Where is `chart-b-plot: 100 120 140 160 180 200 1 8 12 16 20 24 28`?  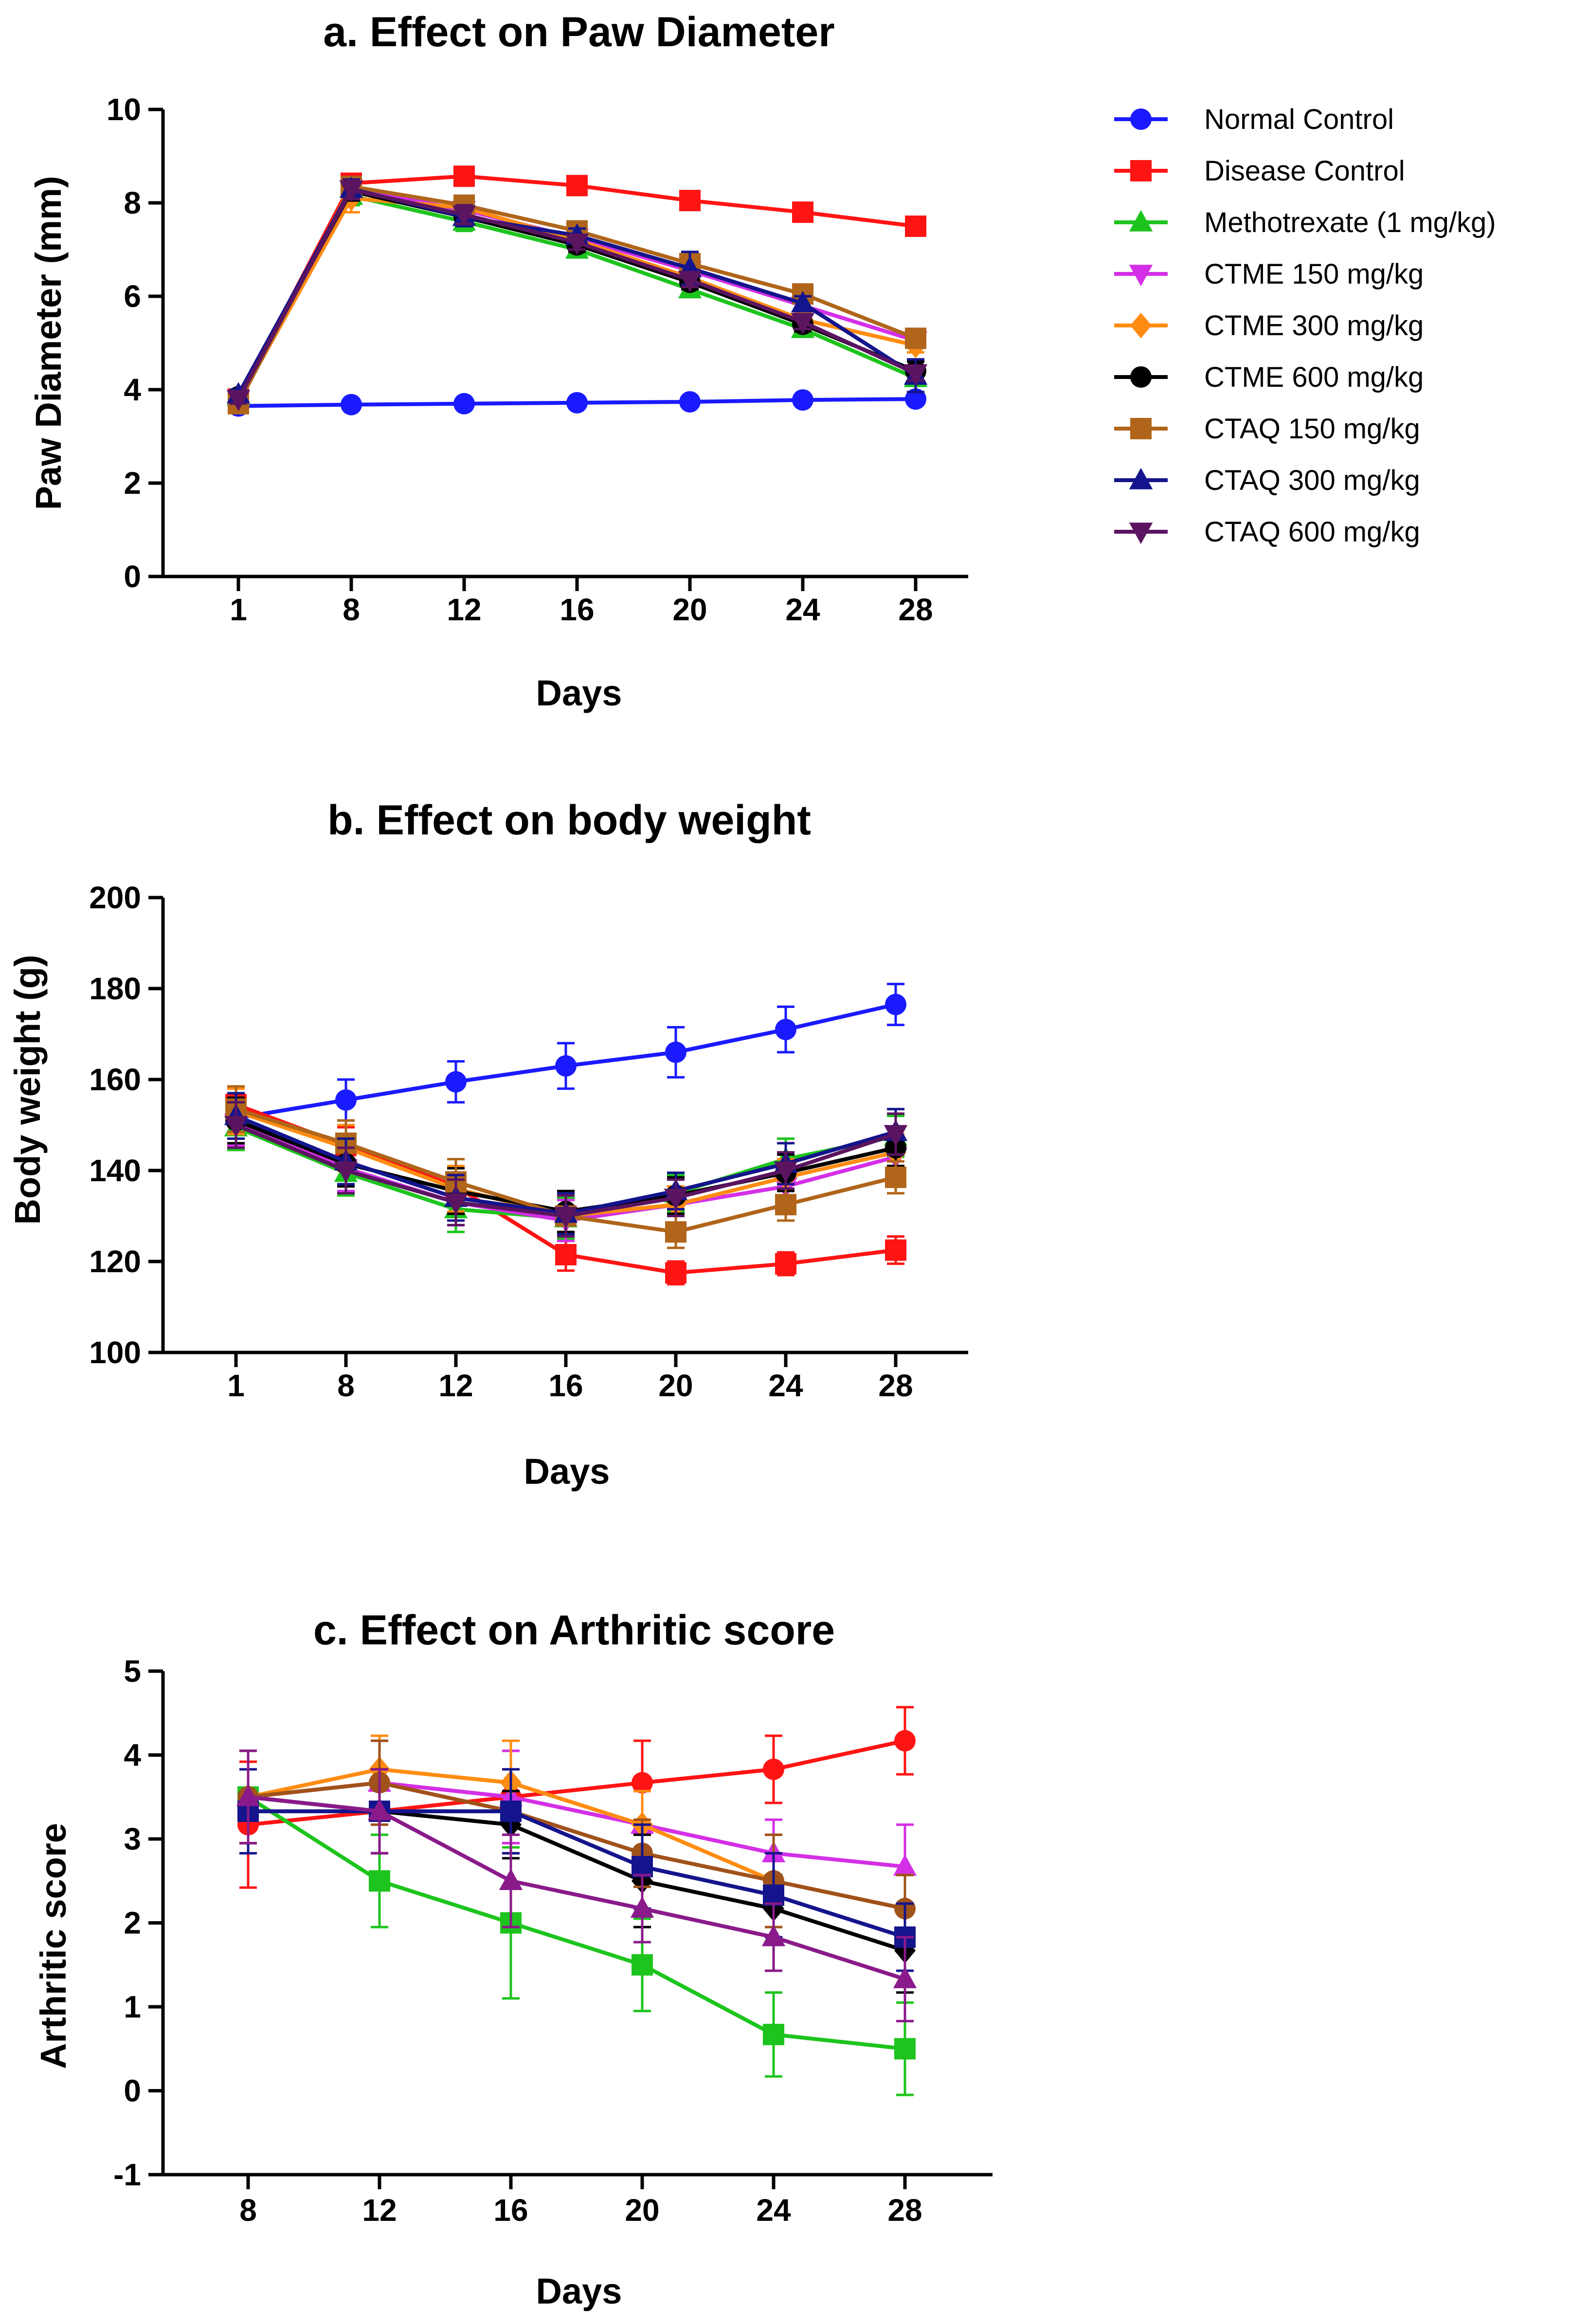
chart-b-plot: 100 120 140 160 180 200 1 8 12 16 20 24 28 is located at coordinates (528, 1142).